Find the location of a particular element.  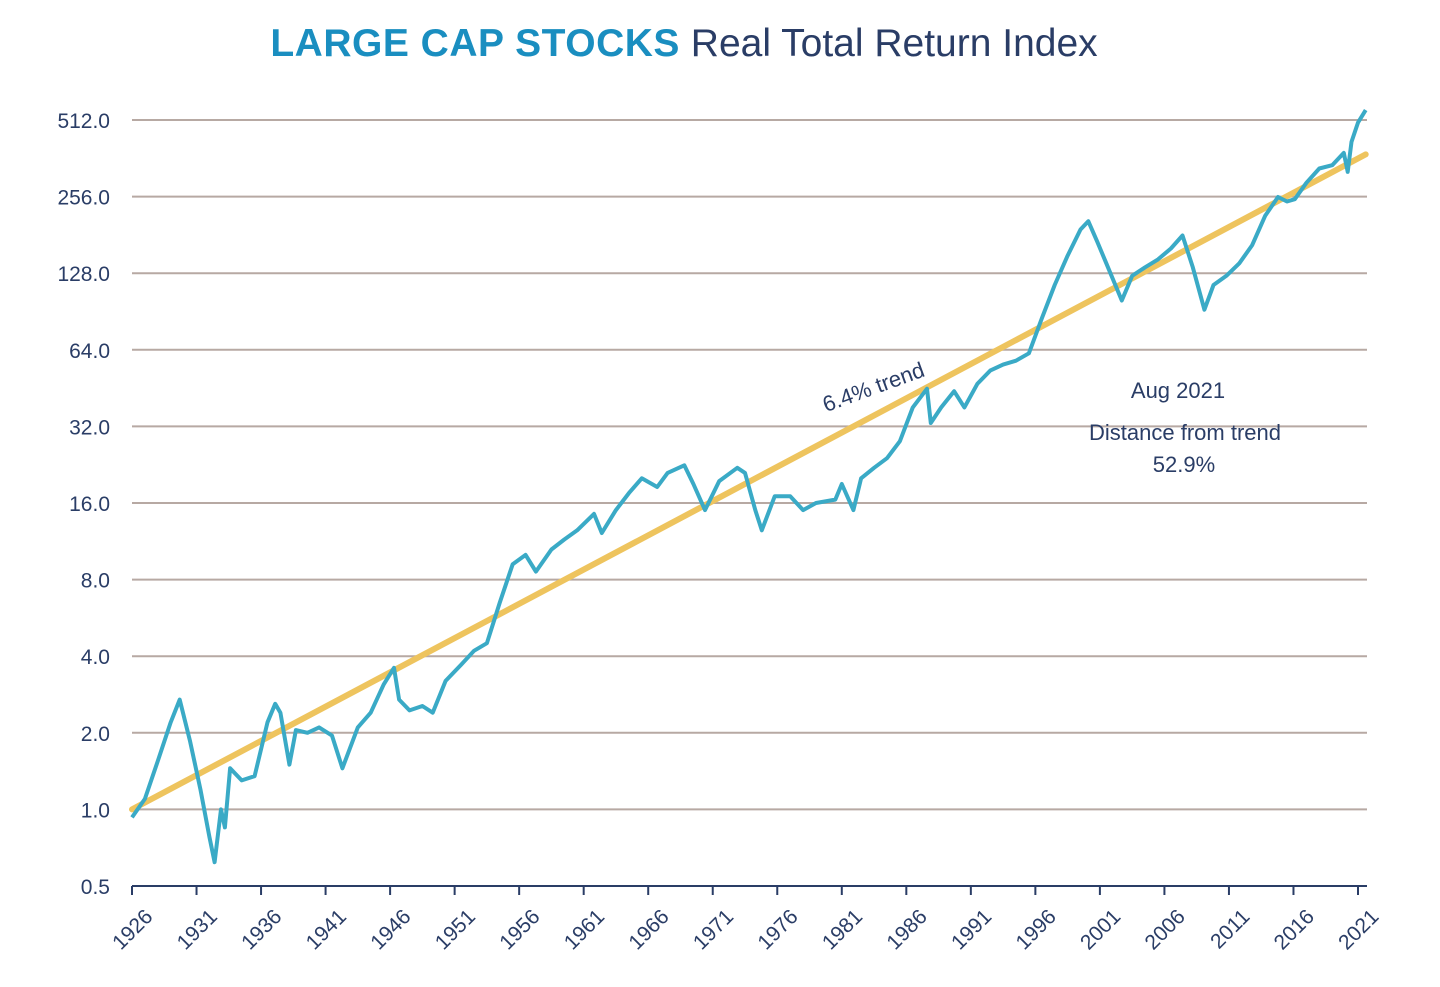

distance-value: 52.9% is located at coordinates (1184, 464).